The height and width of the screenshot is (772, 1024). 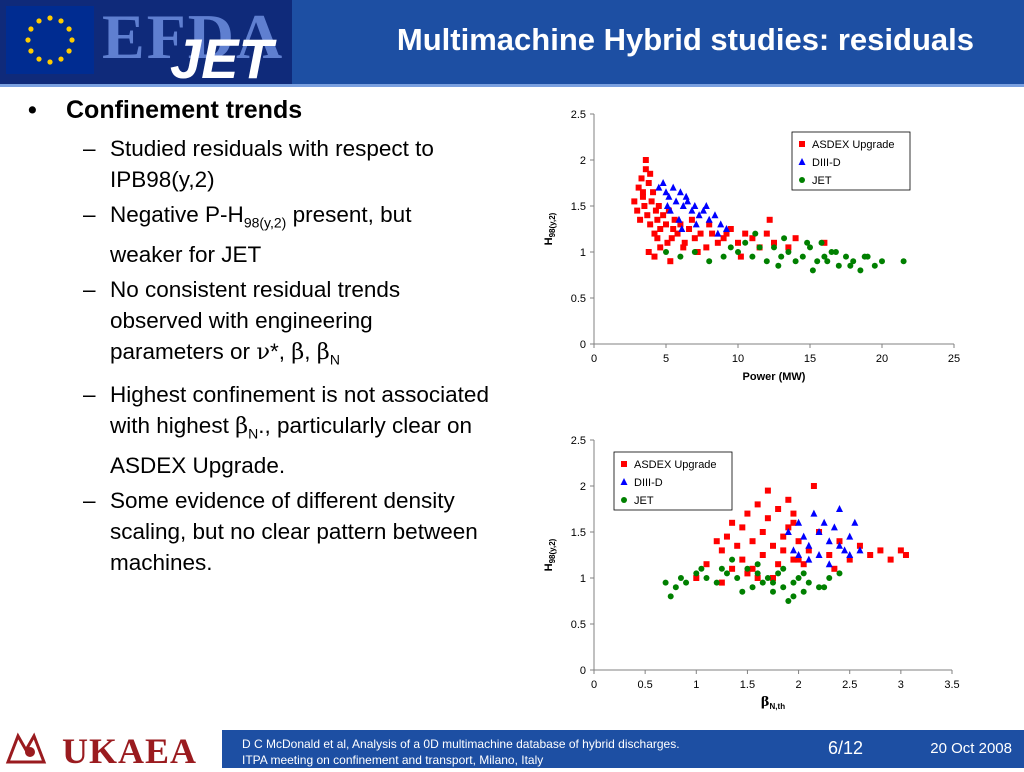 I want to click on legend-entry: DIII-D, so click(x=826, y=163).